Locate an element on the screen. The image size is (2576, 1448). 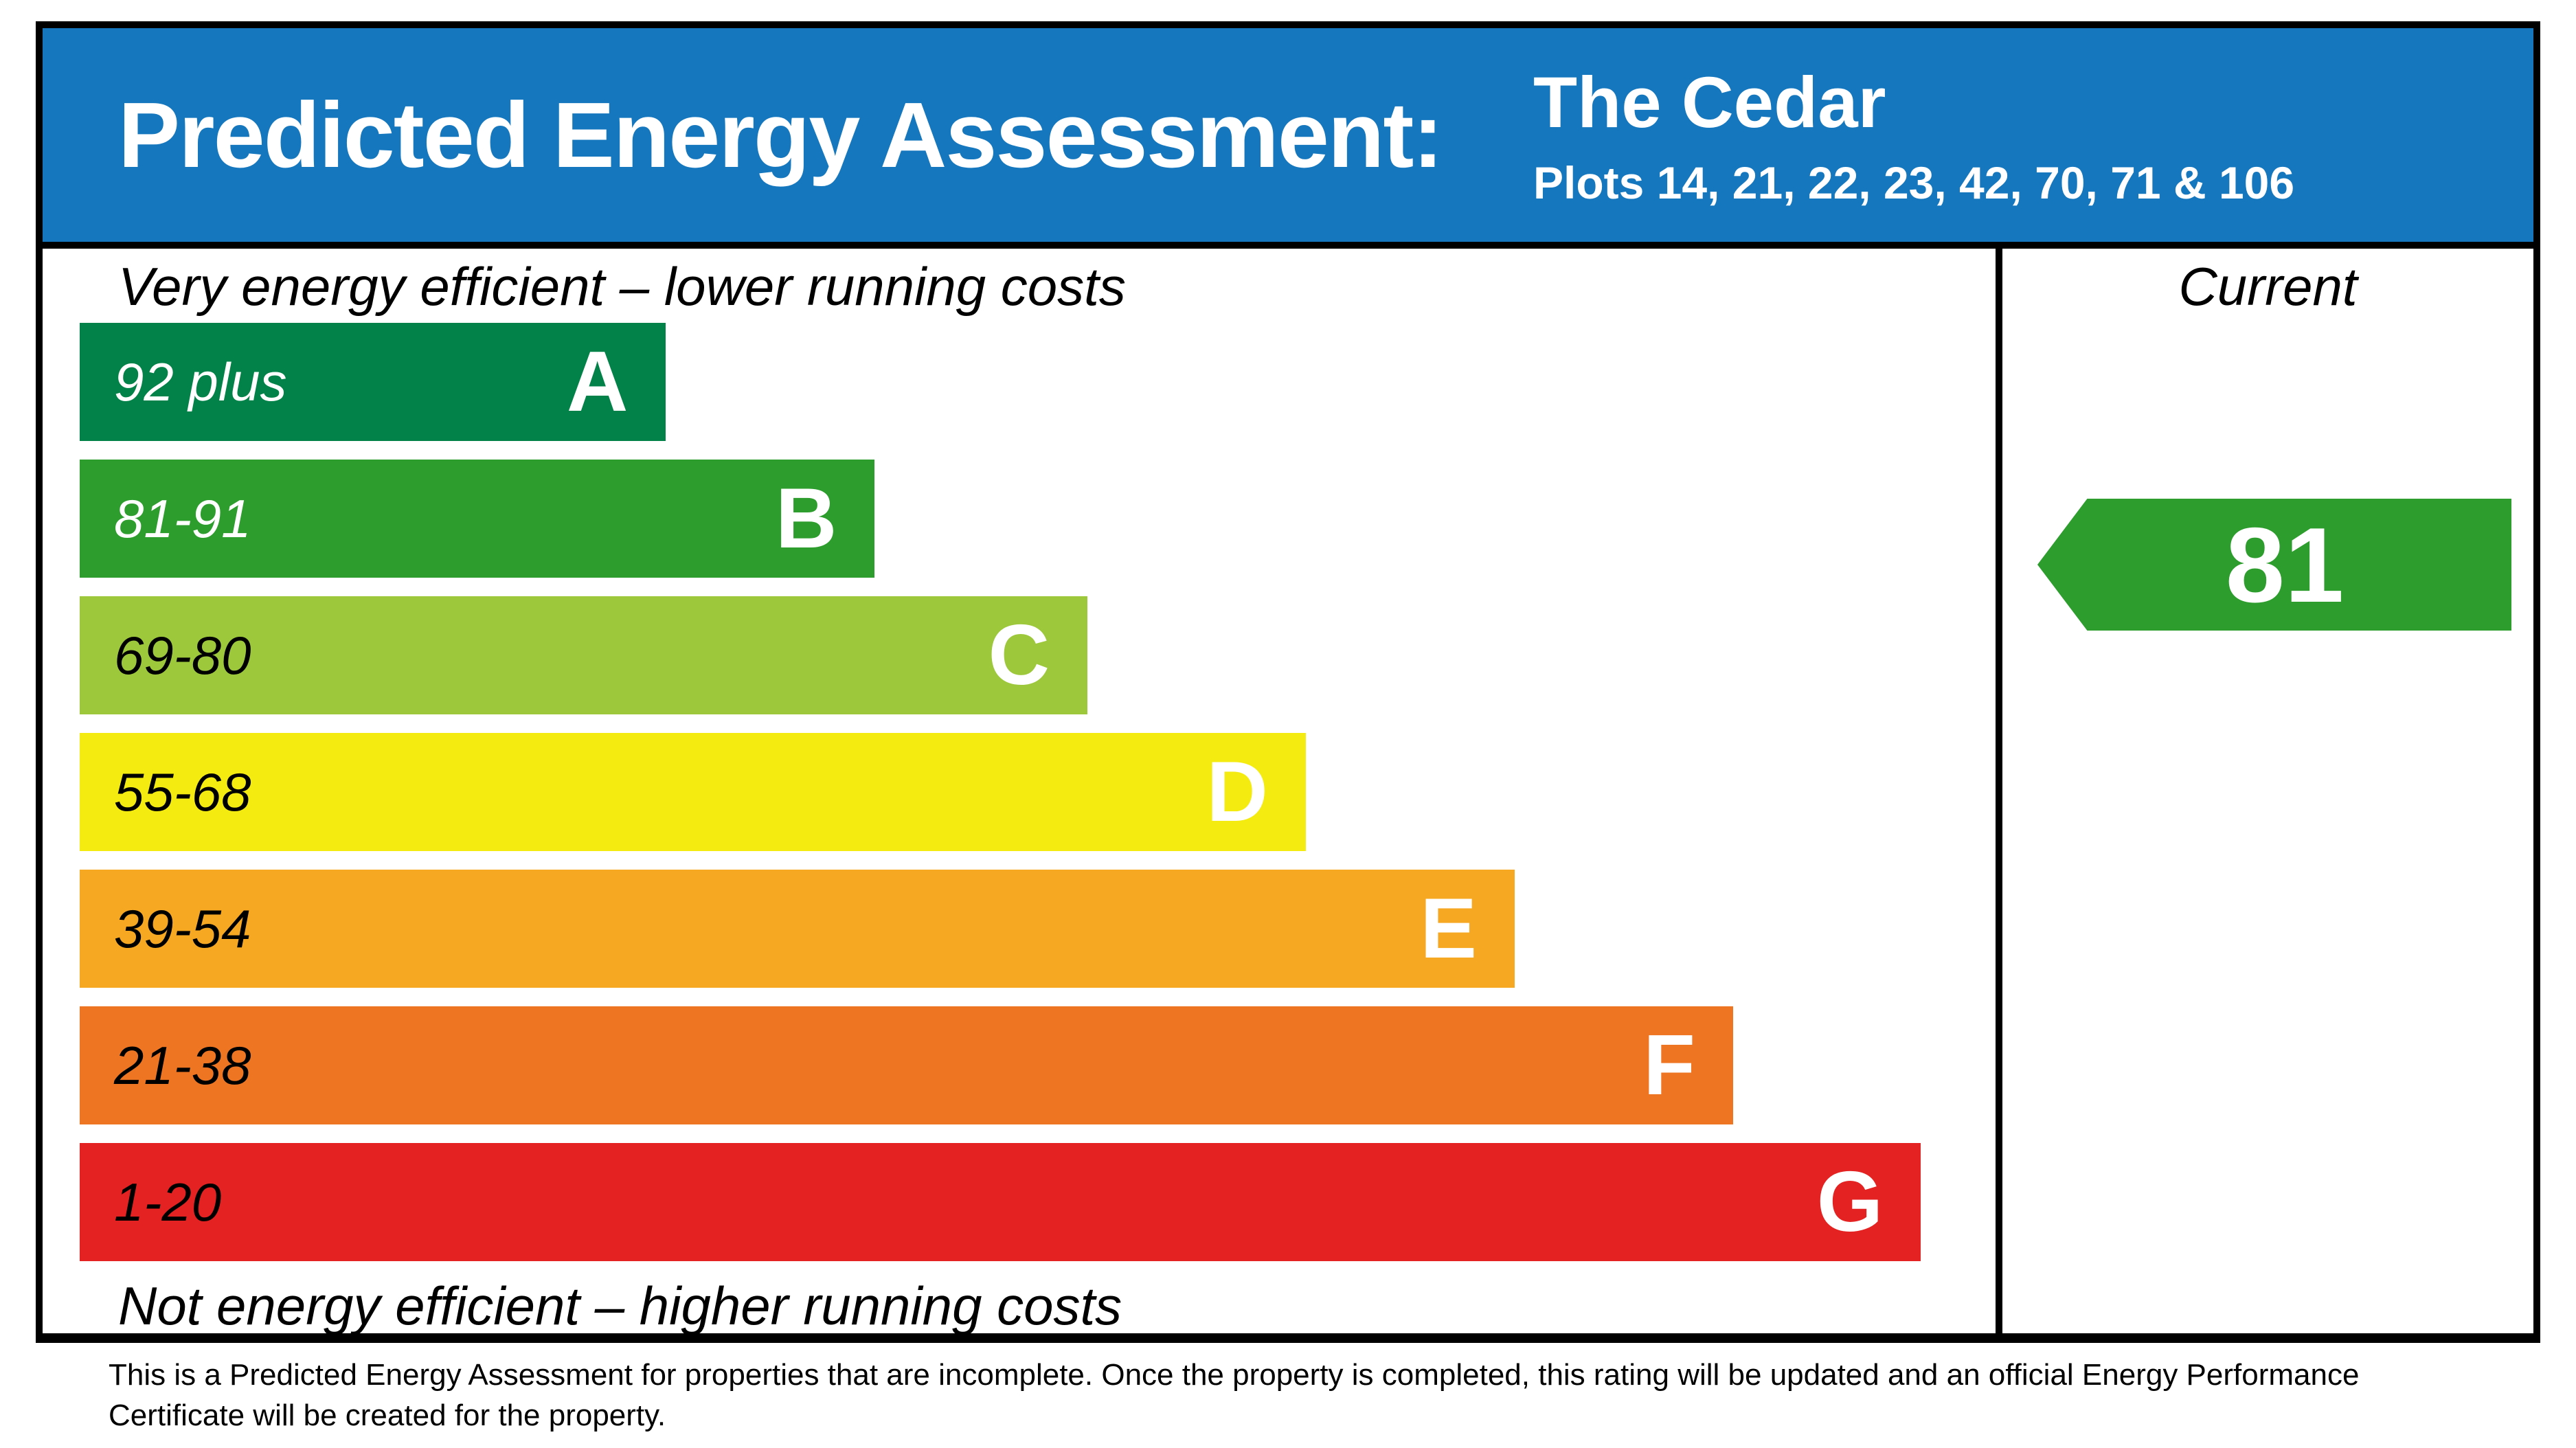
band-range-label: 81-91 is located at coordinates (182, 518).